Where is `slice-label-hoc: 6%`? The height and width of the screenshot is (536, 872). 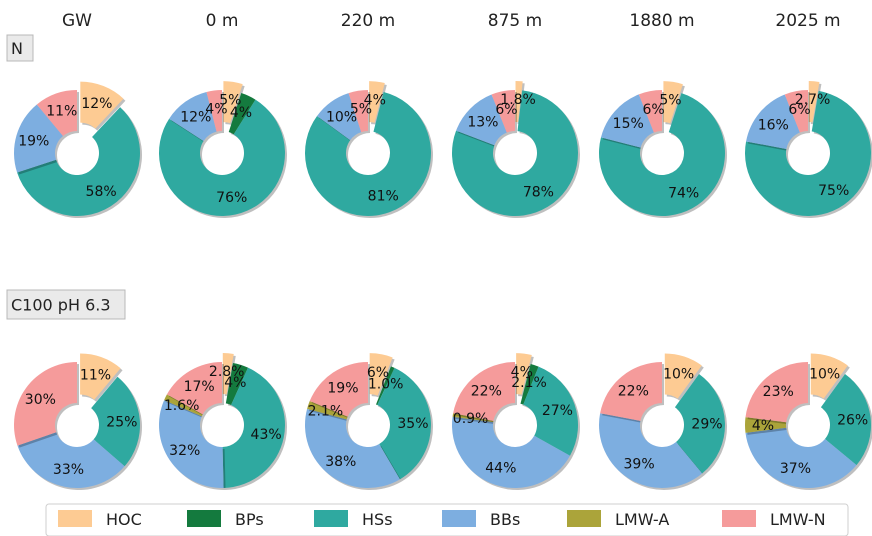
slice-label-hoc: 6% is located at coordinates (378, 373).